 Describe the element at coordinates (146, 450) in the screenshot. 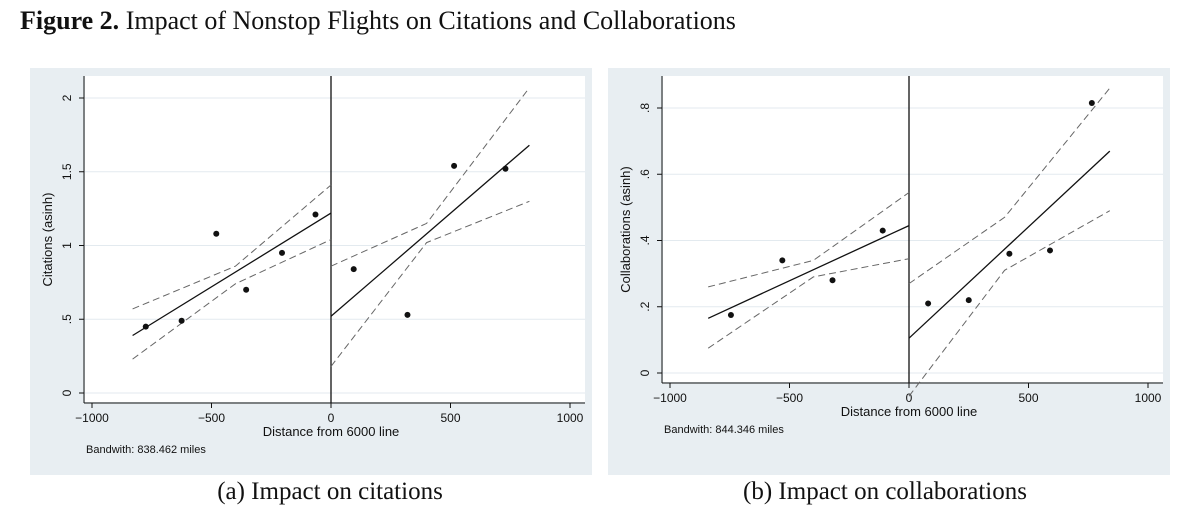

I see `bandwidth-note: Bandwith: 838.462 miles` at that location.